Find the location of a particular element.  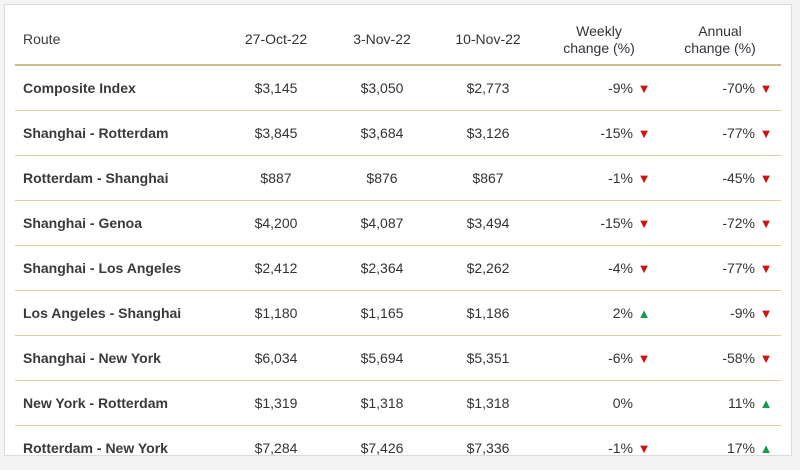

route-cell: Shanghai - Rotterdam is located at coordinates (120, 133).